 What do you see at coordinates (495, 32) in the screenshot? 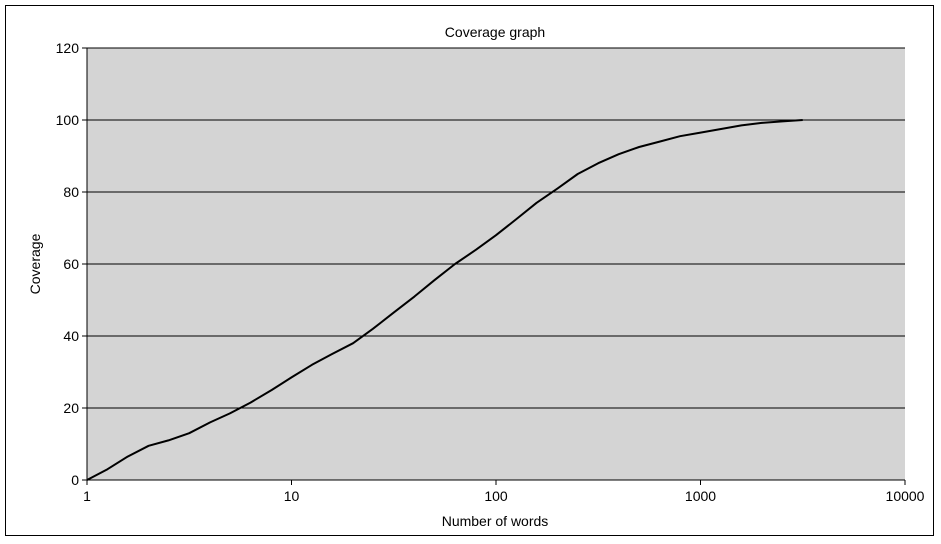
I see `chart-title: Coverage graph` at bounding box center [495, 32].